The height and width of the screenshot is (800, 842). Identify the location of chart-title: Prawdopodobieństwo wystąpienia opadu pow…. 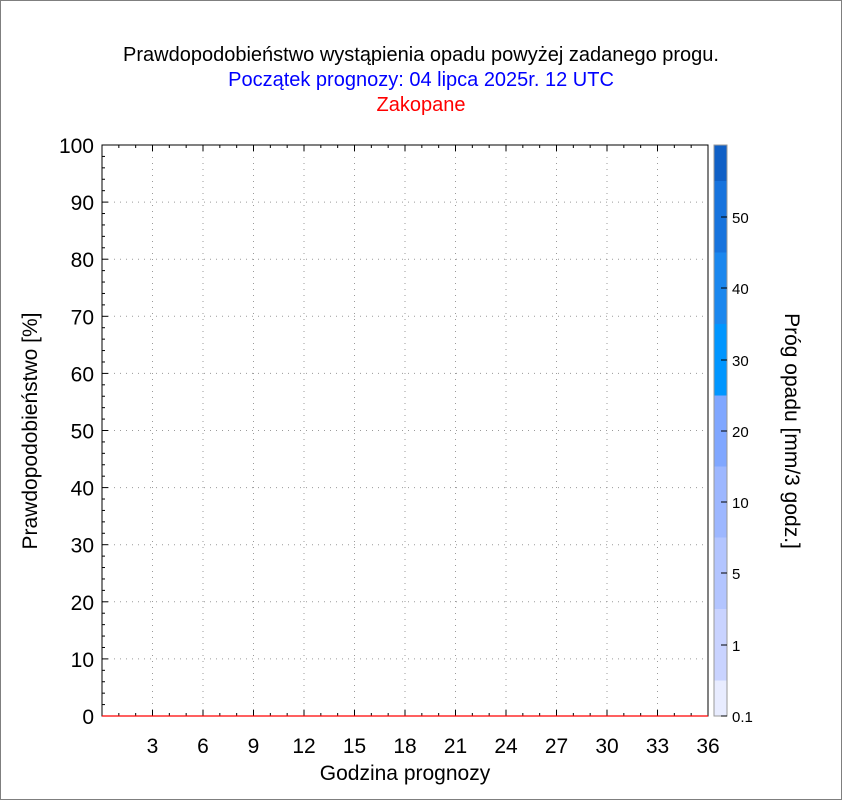
(421, 55).